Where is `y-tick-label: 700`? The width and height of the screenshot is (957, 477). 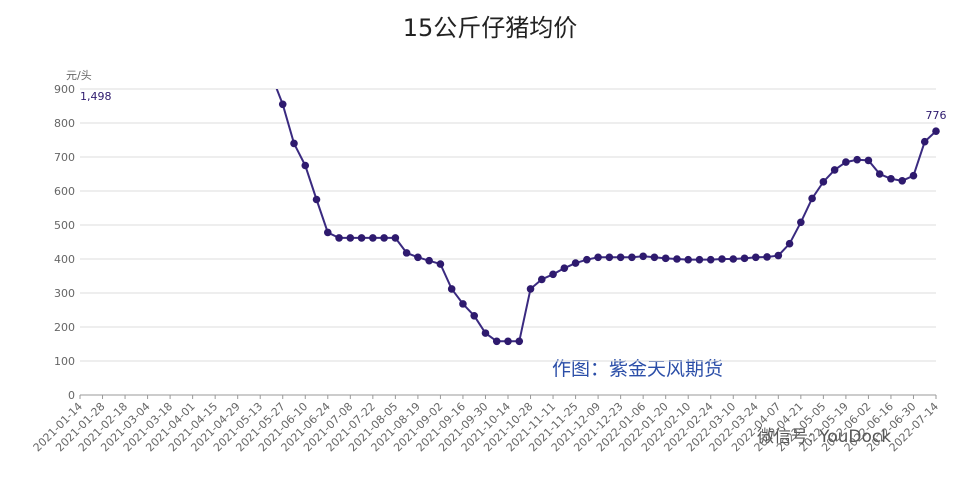 y-tick-label: 700 is located at coordinates (64, 157).